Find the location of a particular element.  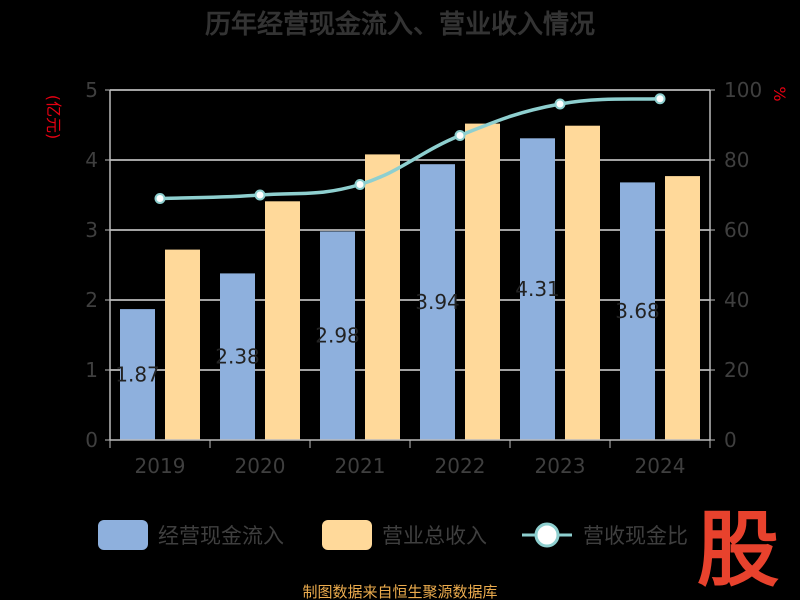

right-axis-tick-label: 80 is located at coordinates (736, 160).